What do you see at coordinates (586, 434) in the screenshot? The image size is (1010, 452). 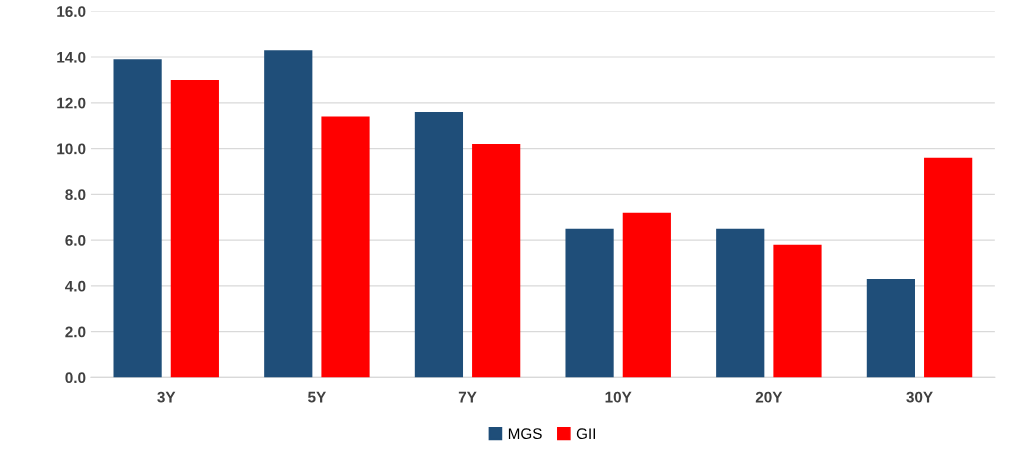 I see `legend-label: GII` at bounding box center [586, 434].